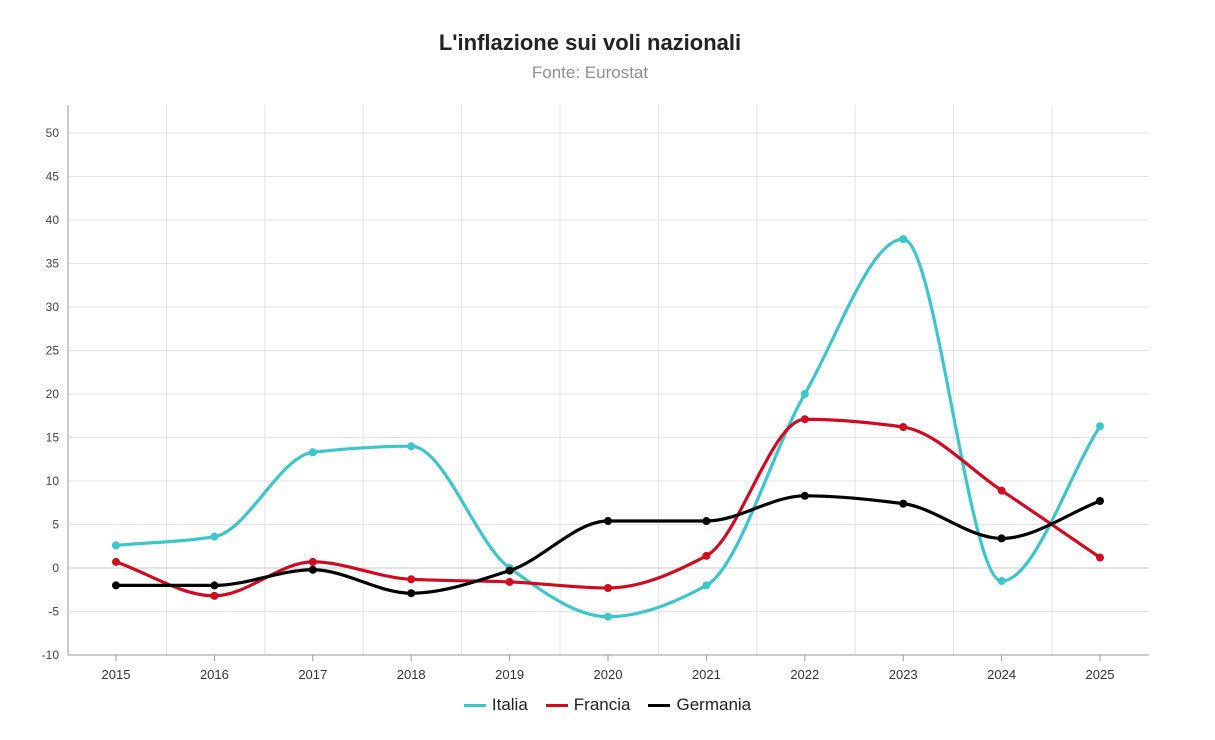 This screenshot has height=740, width=1215. I want to click on legend-item-germania: Germania, so click(699, 705).